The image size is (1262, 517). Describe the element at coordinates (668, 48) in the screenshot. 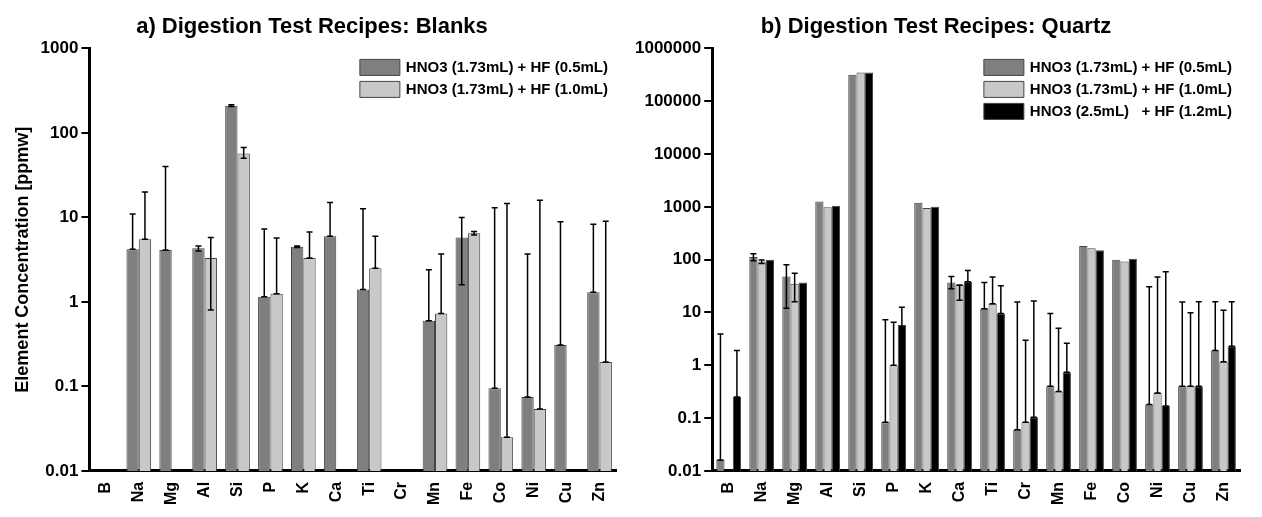

I see `y-tick-label: 1000000` at that location.